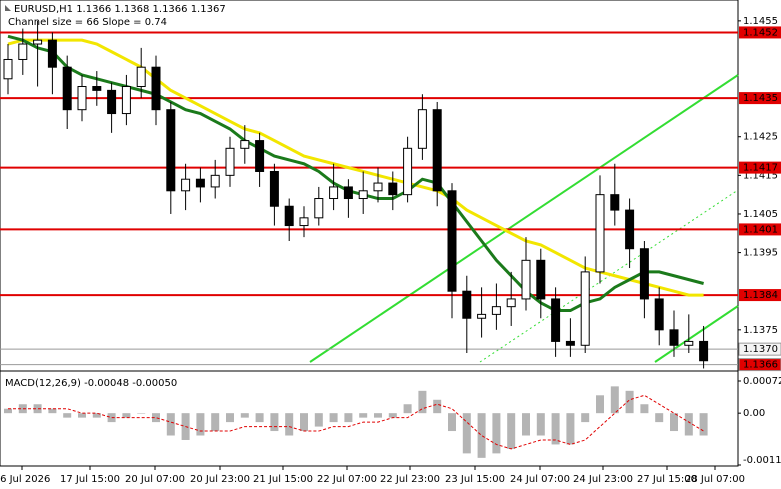  What do you see at coordinates (283, 479) in the screenshot?
I see `x-tick-label: 21 Jul 15:00` at bounding box center [283, 479].